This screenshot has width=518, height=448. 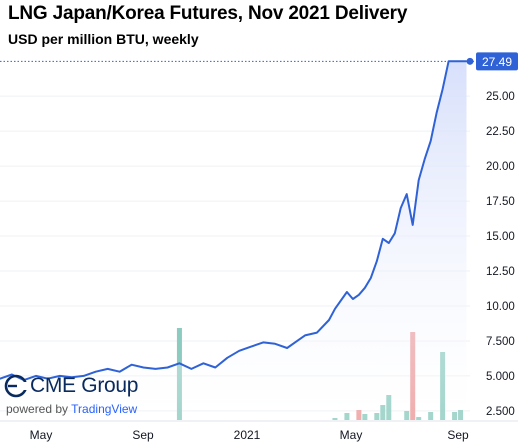 I want to click on last-price-marker: 27.49, so click(x=259, y=61).